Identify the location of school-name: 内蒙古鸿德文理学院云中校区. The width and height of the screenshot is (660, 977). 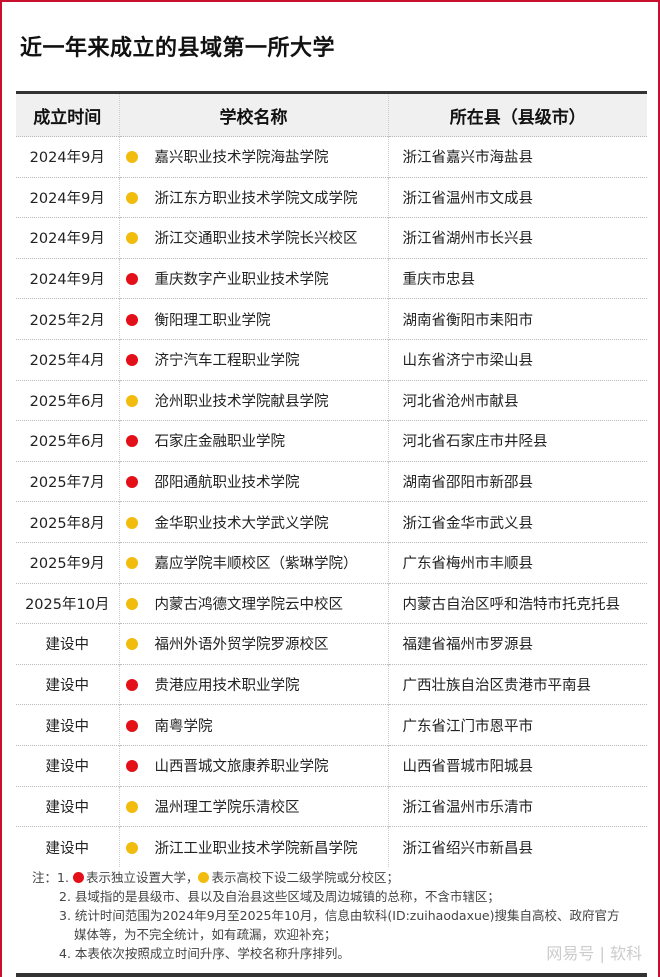
(249, 604).